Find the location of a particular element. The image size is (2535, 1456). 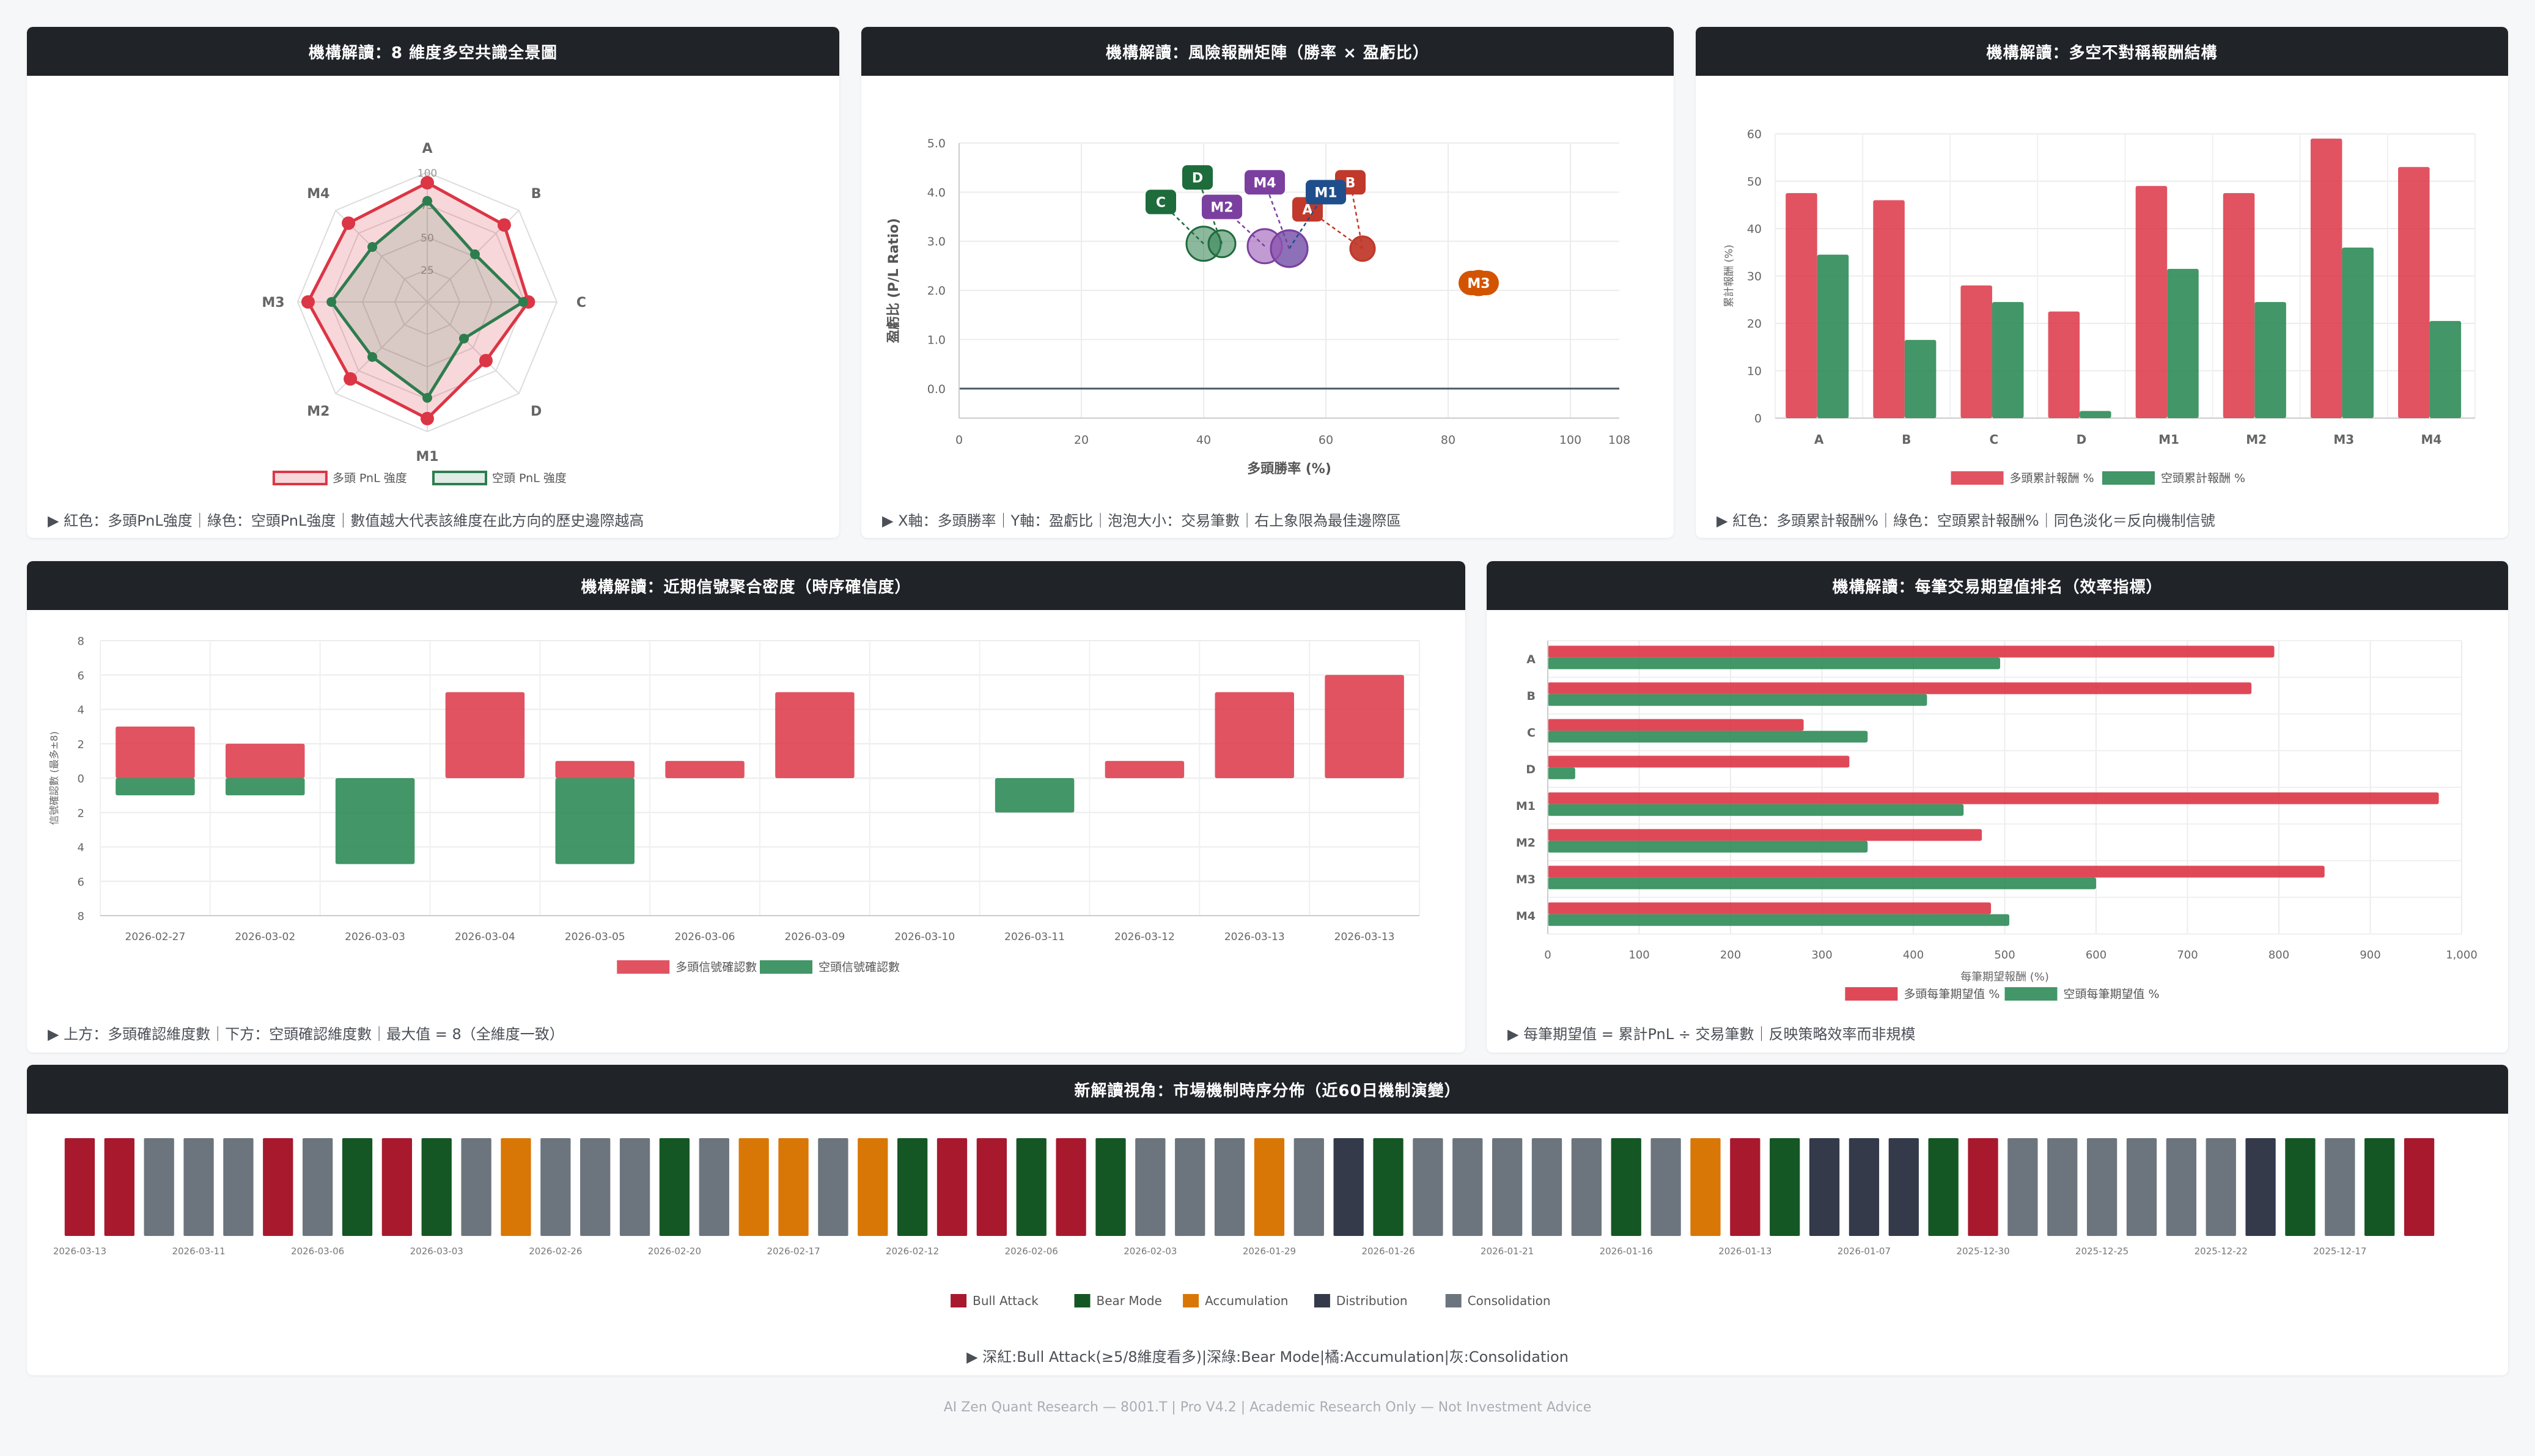

density-ytick: 8 is located at coordinates (81, 916).